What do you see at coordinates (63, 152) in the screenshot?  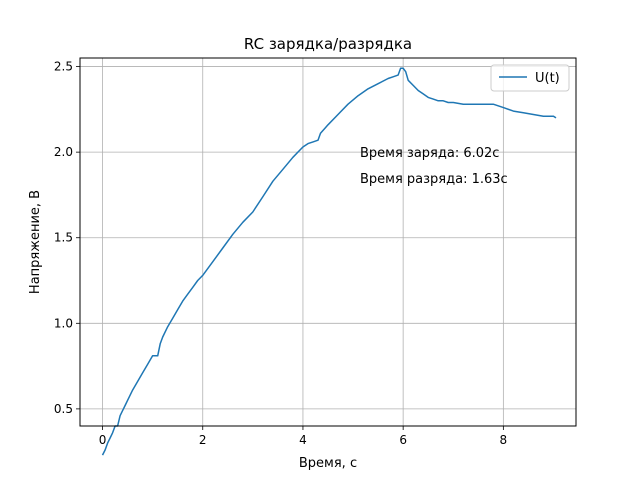 I see `y-tick-label: 2.0` at bounding box center [63, 152].